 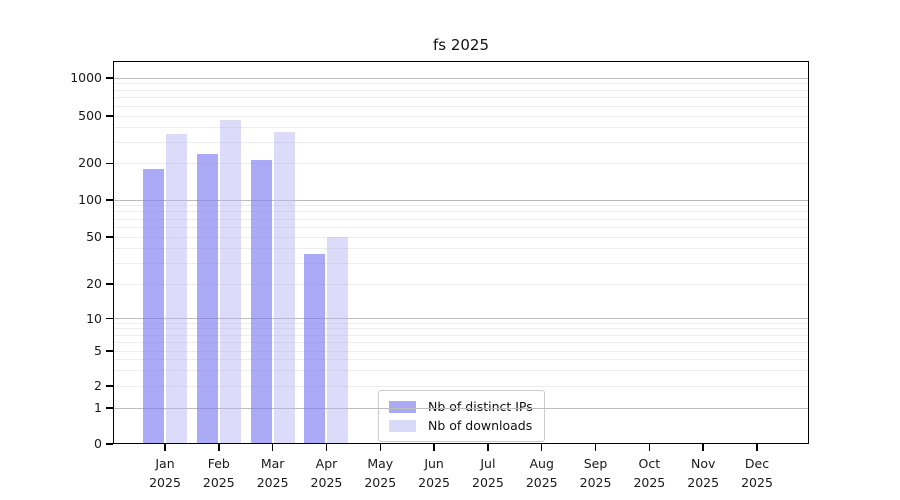 I want to click on legend-entry-distinct-ips: Nb of distinct IPs, so click(x=461, y=406).